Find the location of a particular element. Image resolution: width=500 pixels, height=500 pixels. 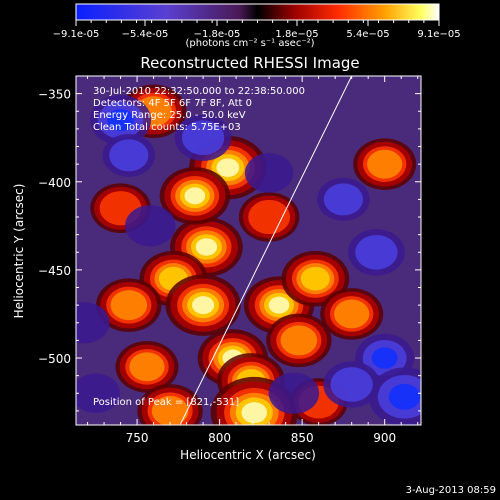

colorbar-tick-label-2: −1.8e-05 is located at coordinates (217, 34).